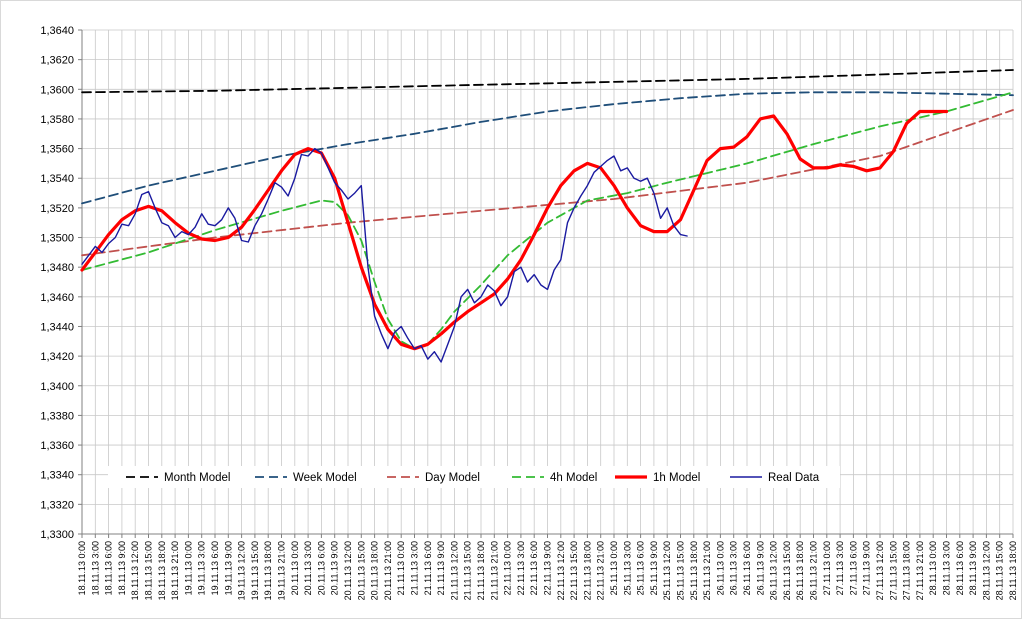 This screenshot has width=1022, height=619. I want to click on x-tick-label: 27.11.13 15:00, so click(893, 570).